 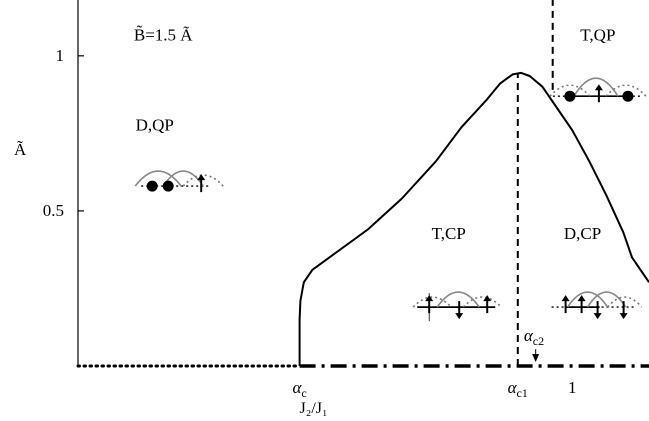 What do you see at coordinates (163, 34) in the screenshot?
I see `region-label: B̃=1.5 Ã` at bounding box center [163, 34].